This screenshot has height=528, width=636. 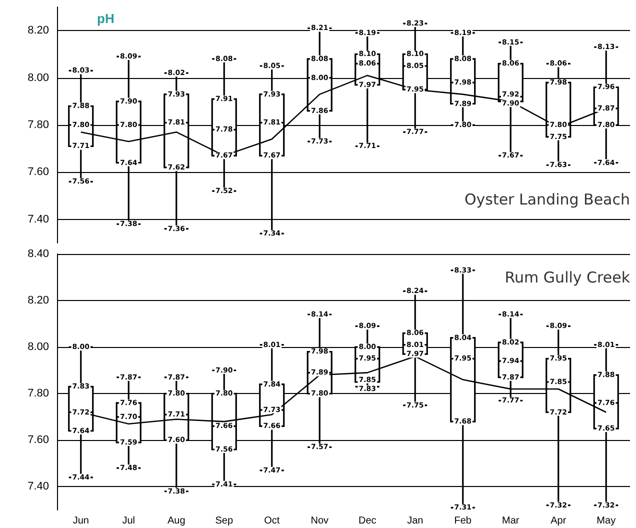 I want to click on y-tick-label: 8.40, so click(x=38, y=254).